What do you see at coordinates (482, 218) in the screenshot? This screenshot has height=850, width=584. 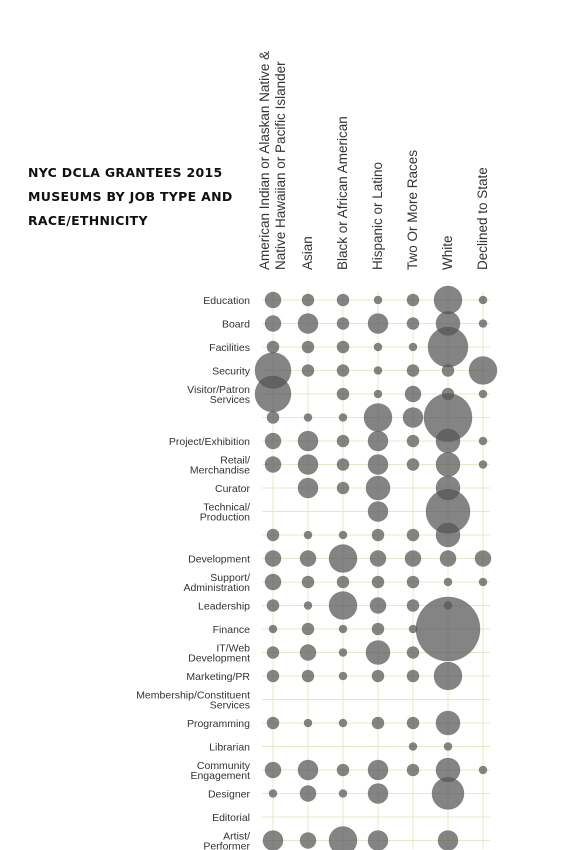 I see `column-label: Declined to State` at bounding box center [482, 218].